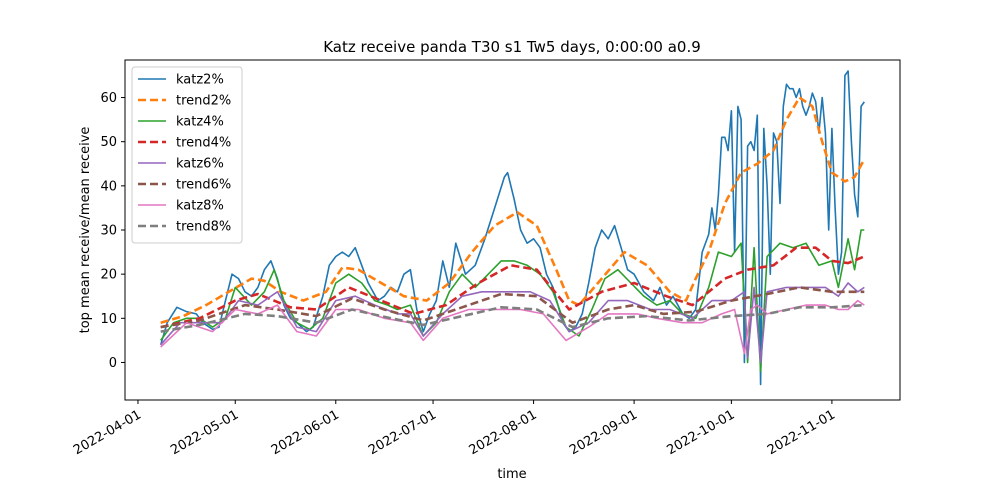 The image size is (1000, 500). What do you see at coordinates (503, 432) in the screenshot?
I see `x-tick-label: 2022-08-01` at bounding box center [503, 432].